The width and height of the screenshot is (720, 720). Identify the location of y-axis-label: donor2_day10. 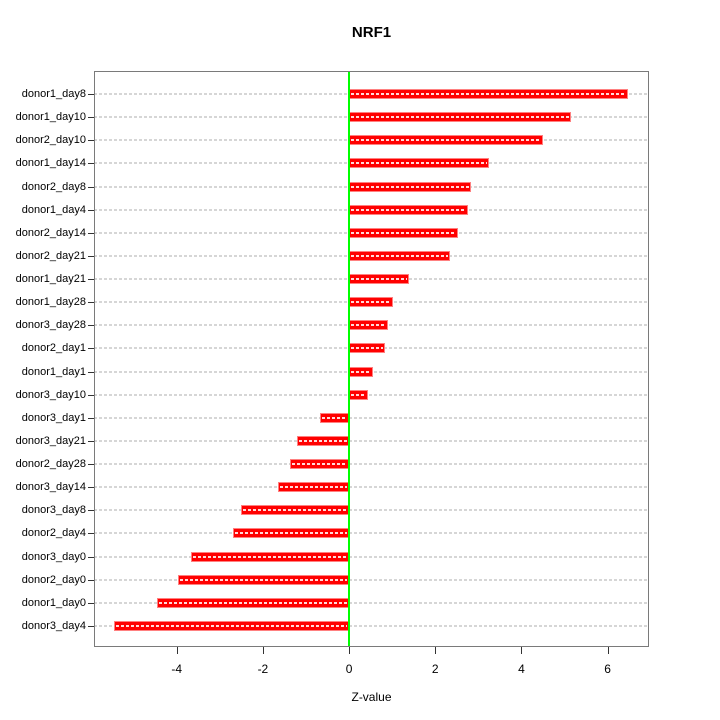
(50, 140).